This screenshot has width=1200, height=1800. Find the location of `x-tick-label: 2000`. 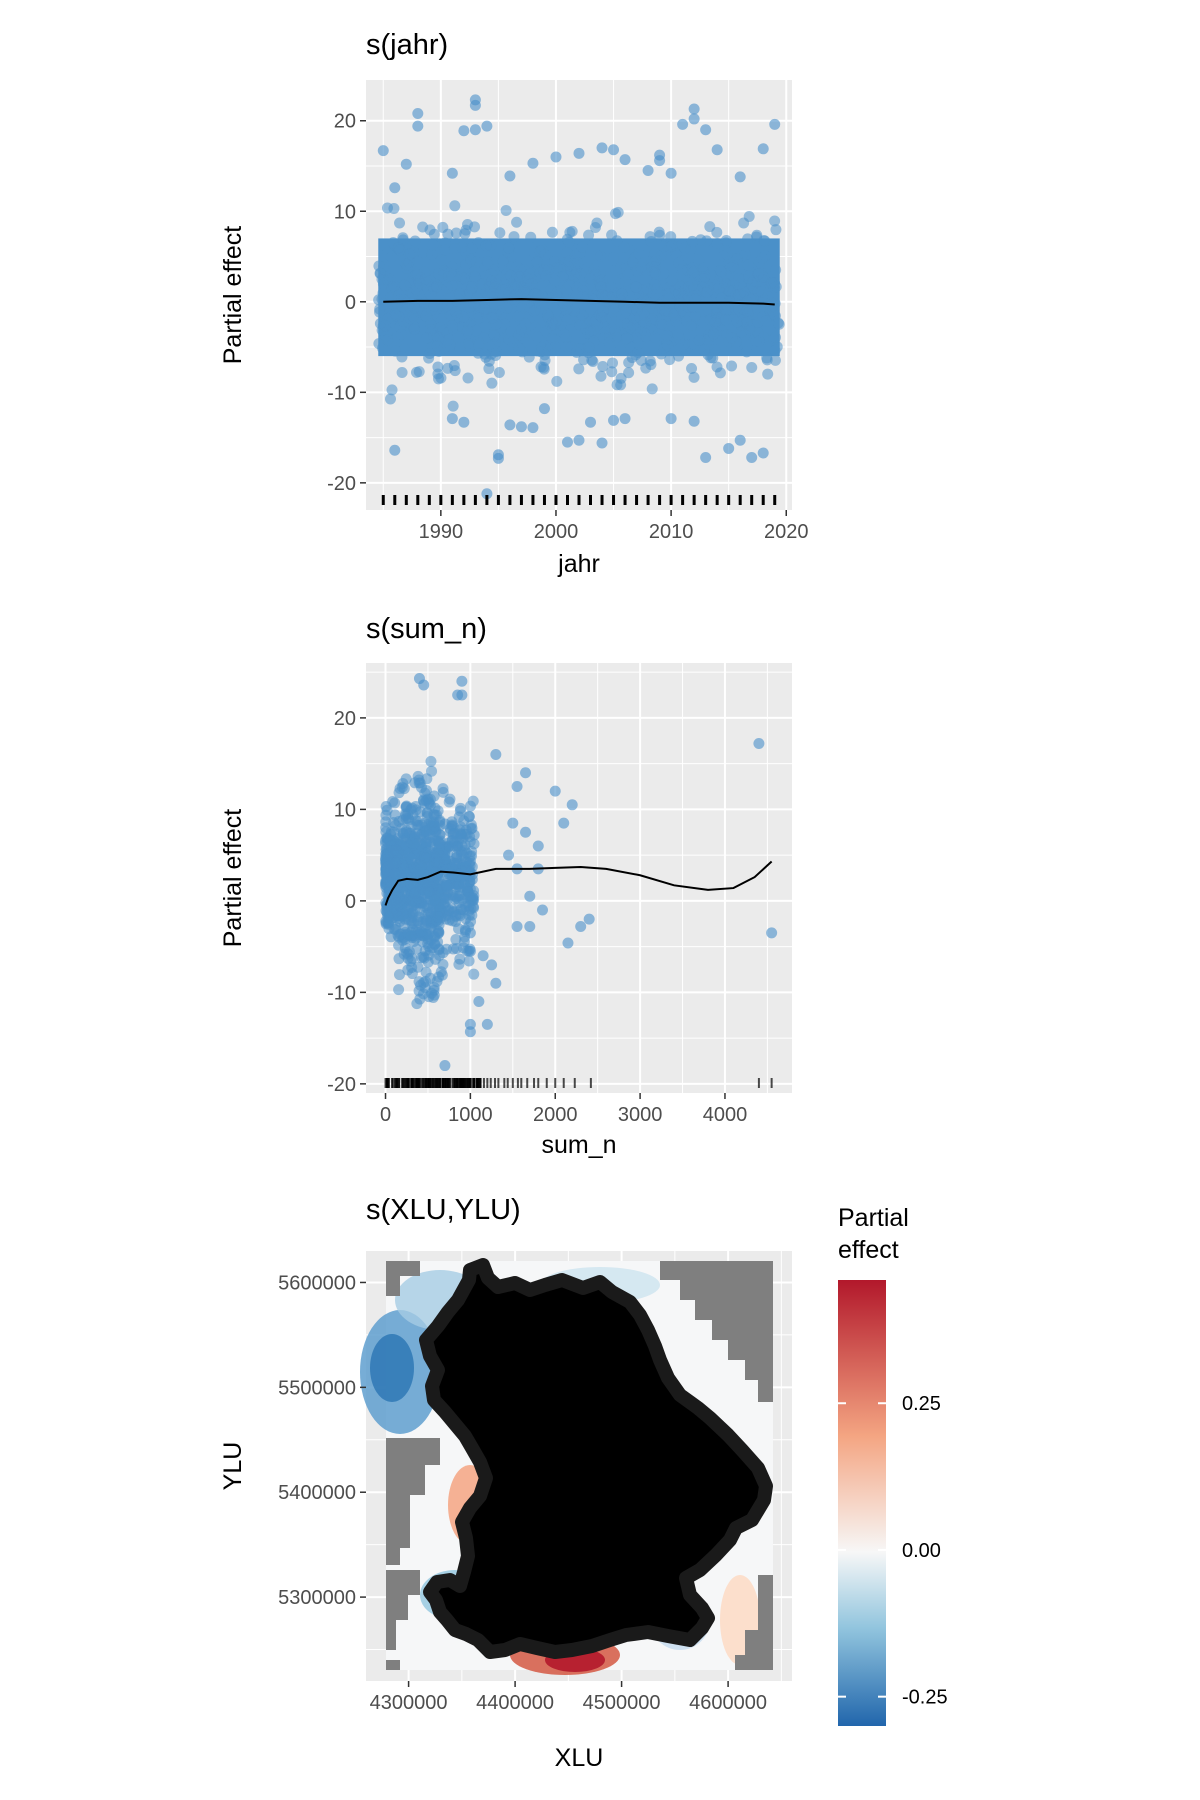

x-tick-label: 2000 is located at coordinates (555, 1115).